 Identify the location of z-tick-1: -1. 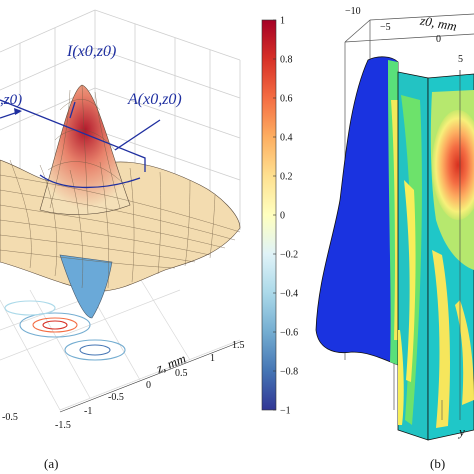
(88, 411).